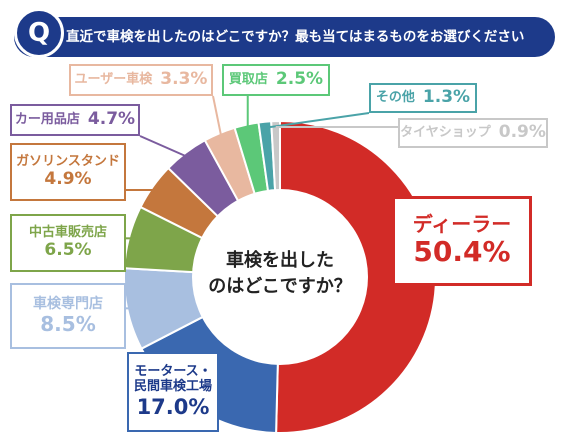 The image size is (567, 448). Describe the element at coordinates (47, 119) in the screenshot. I see `slice-label: カー用品店` at that location.